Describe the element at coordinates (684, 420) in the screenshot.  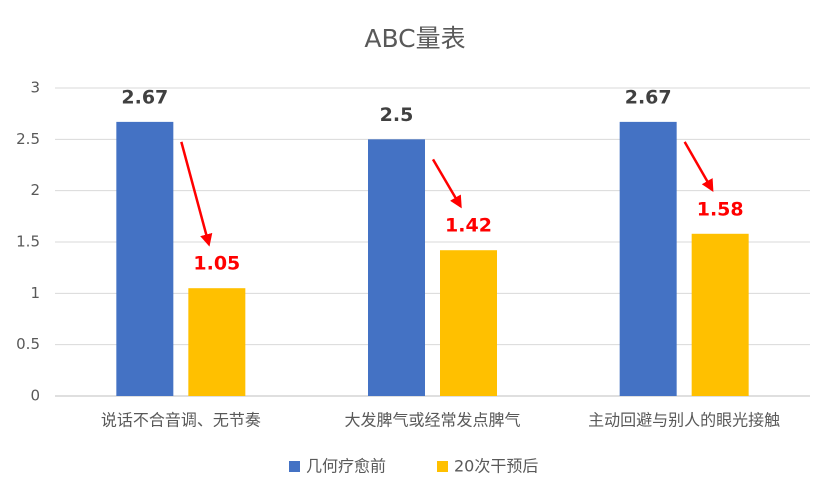
I see `x-tick-label: 主动回避与别人的眼光接触` at that location.